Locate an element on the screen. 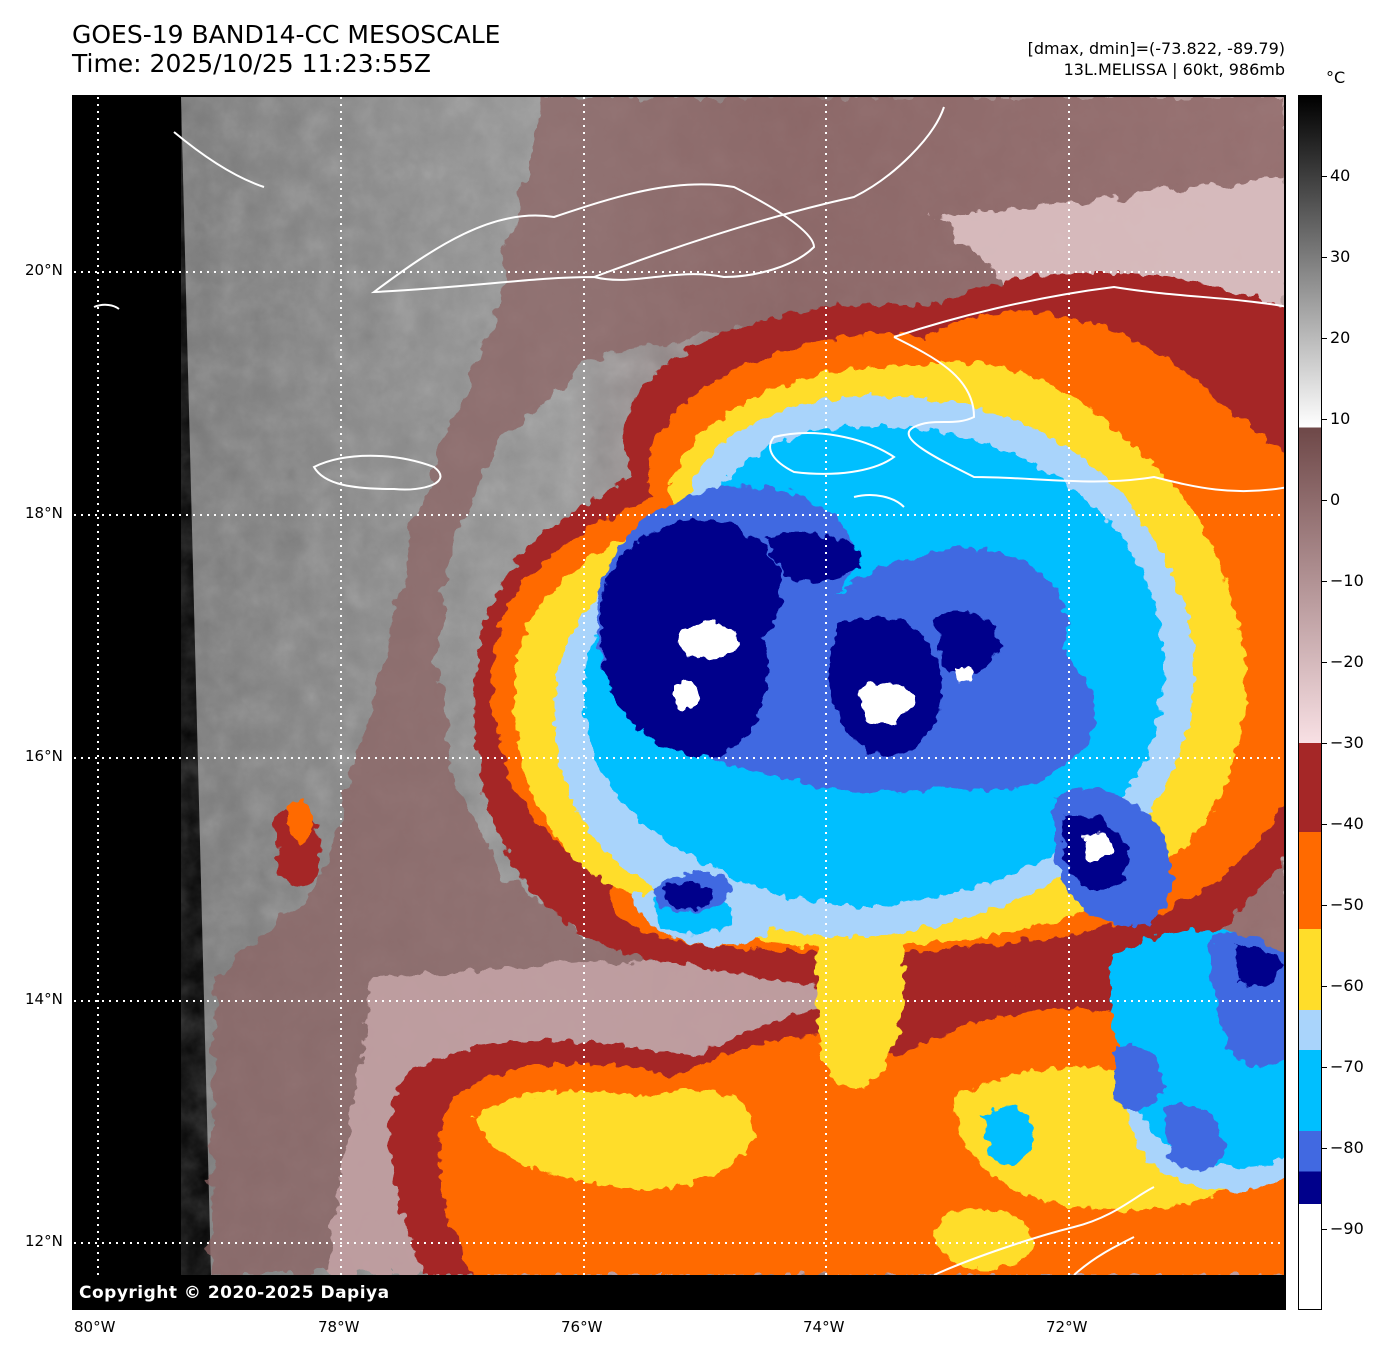 The height and width of the screenshot is (1359, 1390). colorbar-tick-label: 30 is located at coordinates (1340, 256).